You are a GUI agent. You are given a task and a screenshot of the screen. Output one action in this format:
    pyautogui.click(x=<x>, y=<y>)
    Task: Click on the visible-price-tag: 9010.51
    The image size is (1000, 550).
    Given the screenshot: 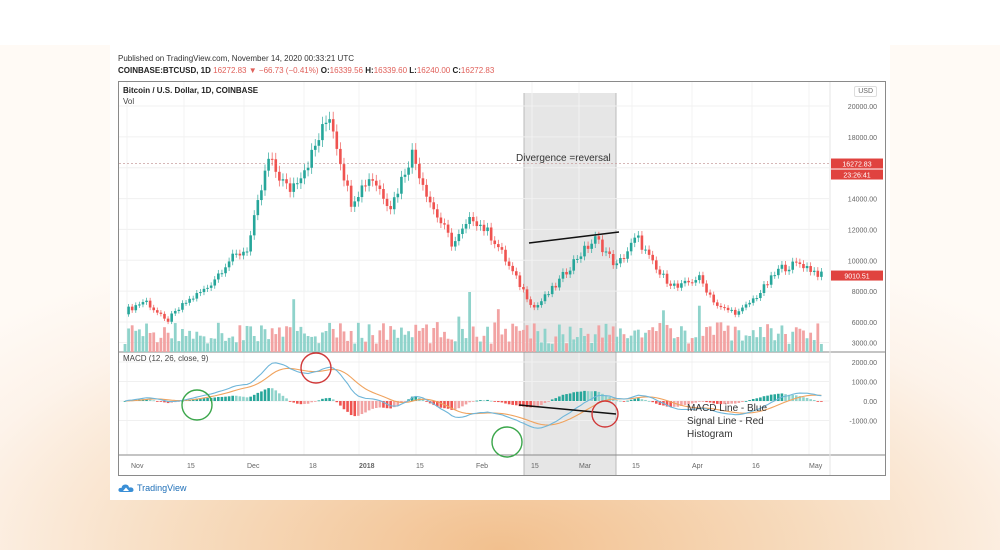 What is the action you would take?
    pyautogui.click(x=856, y=277)
    